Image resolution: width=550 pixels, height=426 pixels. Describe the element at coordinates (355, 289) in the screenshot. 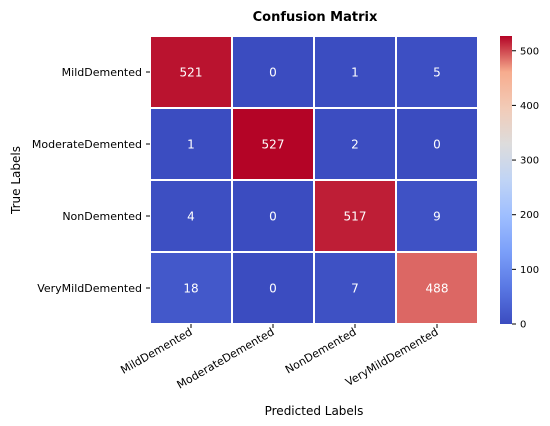

I see `cell-value-label: 7` at that location.